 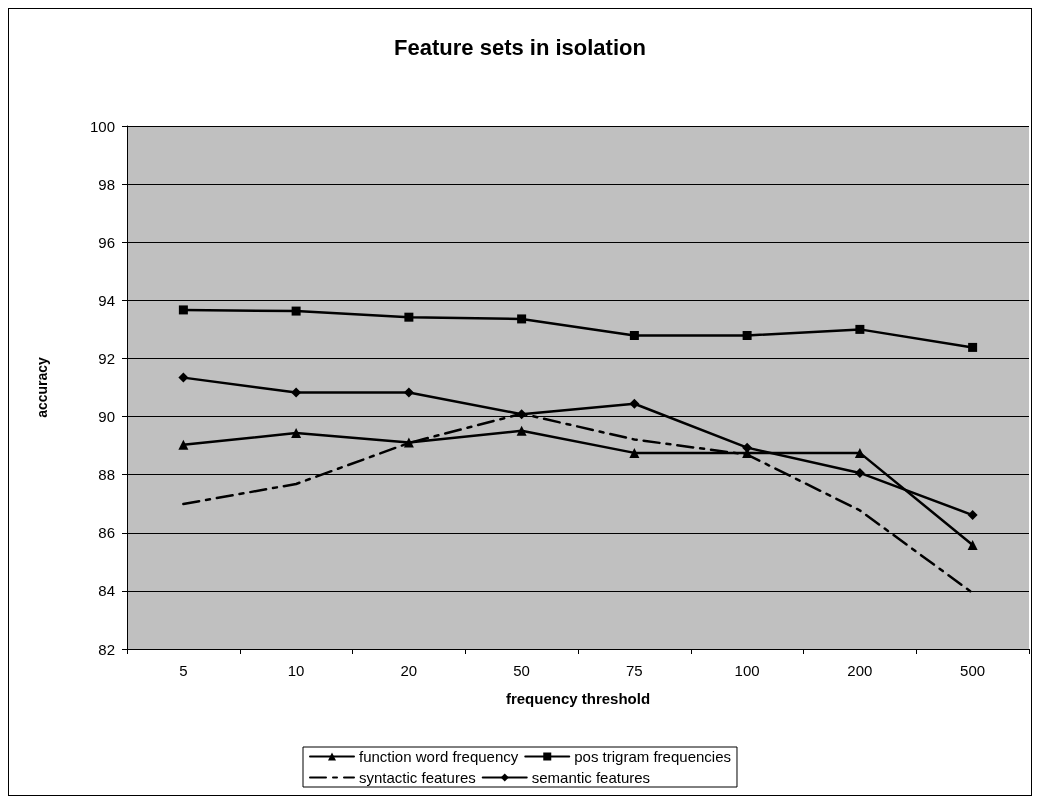 I want to click on x-tick-label: 75, so click(x=634, y=670).